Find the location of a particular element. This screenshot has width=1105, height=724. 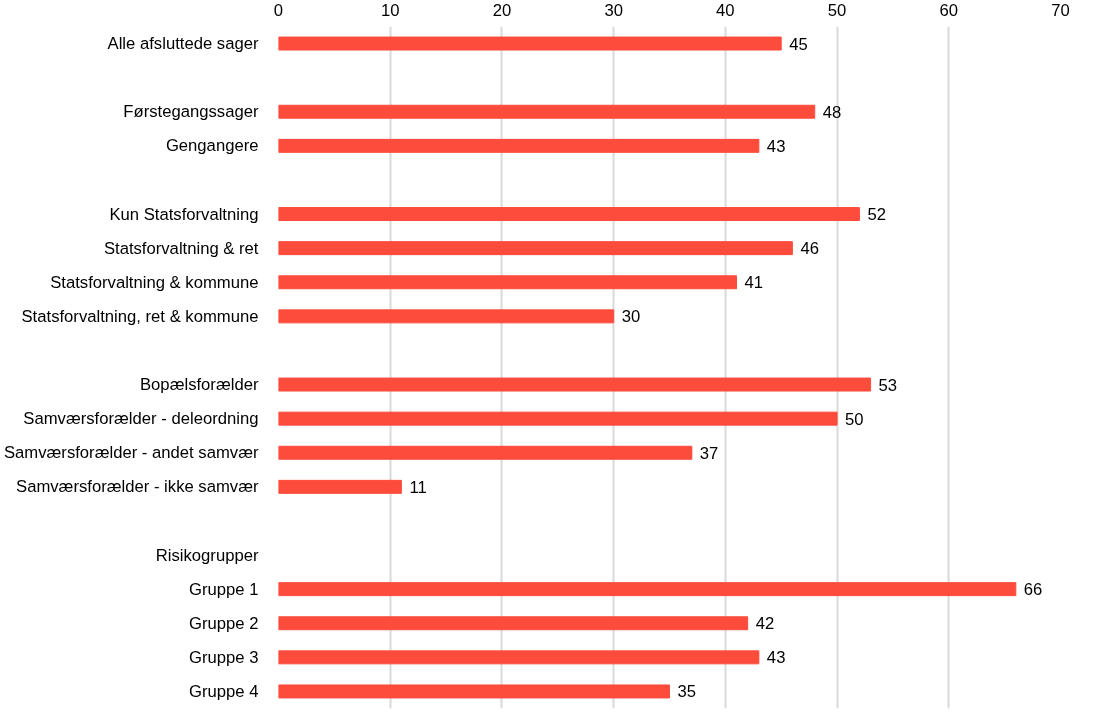

x-tick-label: 60 is located at coordinates (949, 10).